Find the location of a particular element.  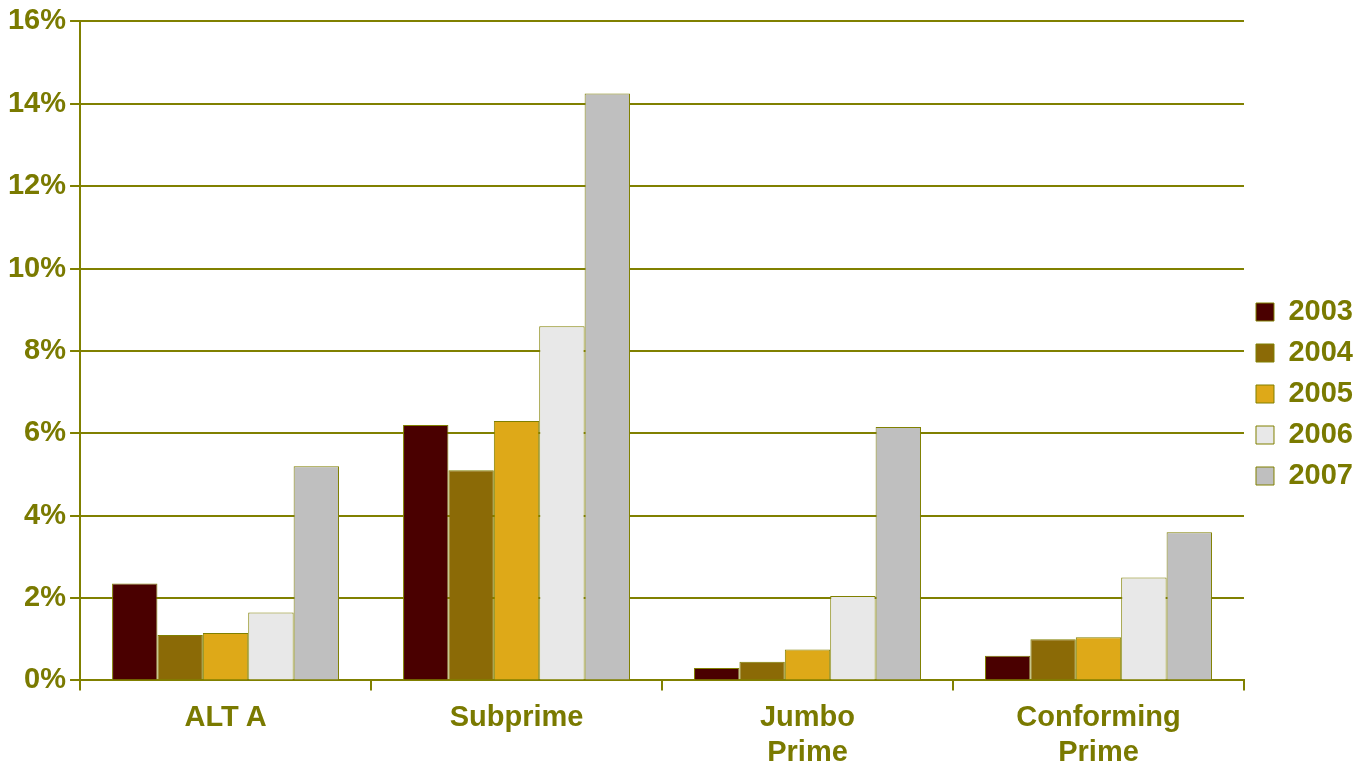

legend-label: 2006 is located at coordinates (1320, 433).